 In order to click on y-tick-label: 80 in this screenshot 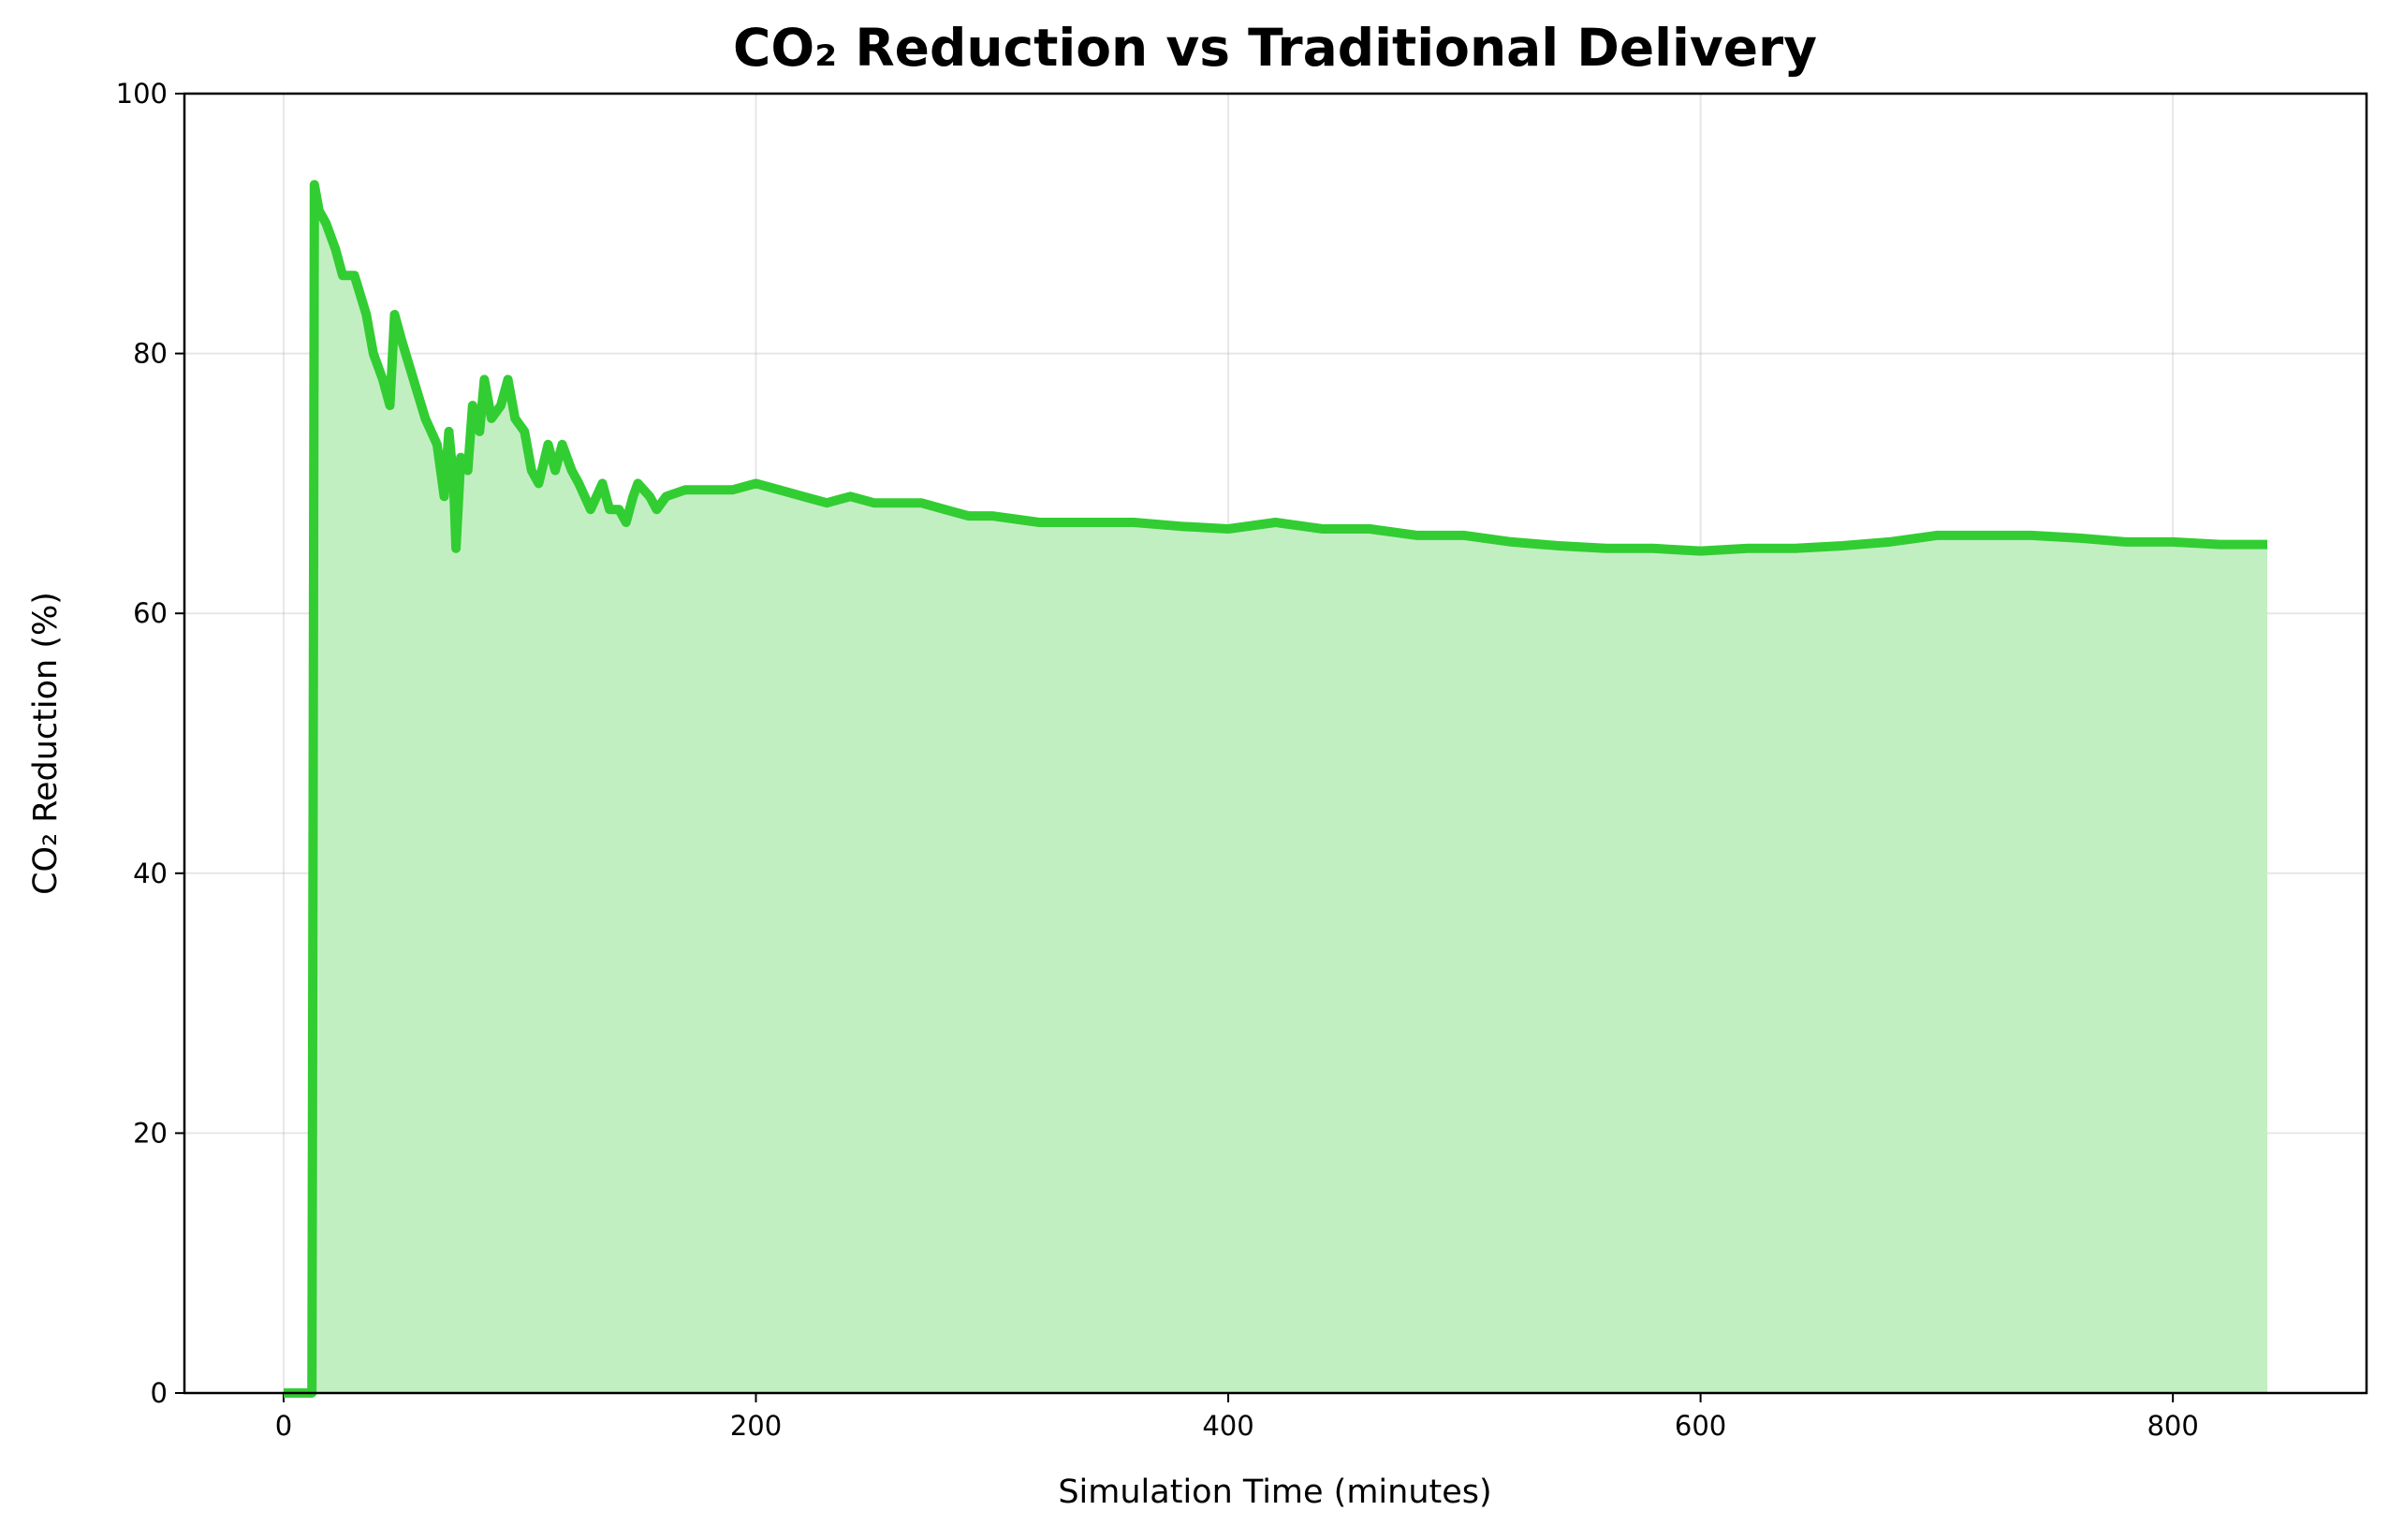, I will do `click(150, 354)`.